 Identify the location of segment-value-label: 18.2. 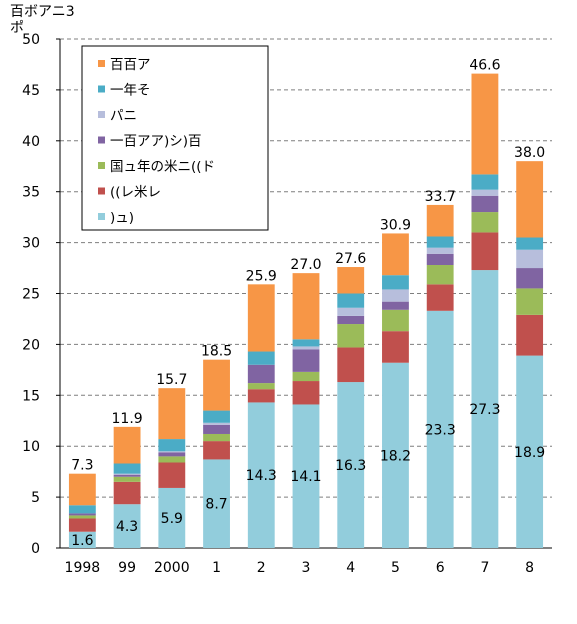
(395, 456).